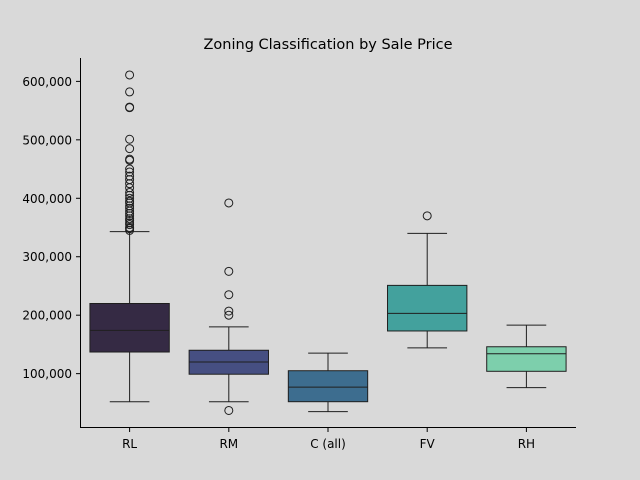 Image resolution: width=640 pixels, height=480 pixels. Describe the element at coordinates (328, 45) in the screenshot. I see `chart-title: Zoning Classification by Sale Price` at that location.